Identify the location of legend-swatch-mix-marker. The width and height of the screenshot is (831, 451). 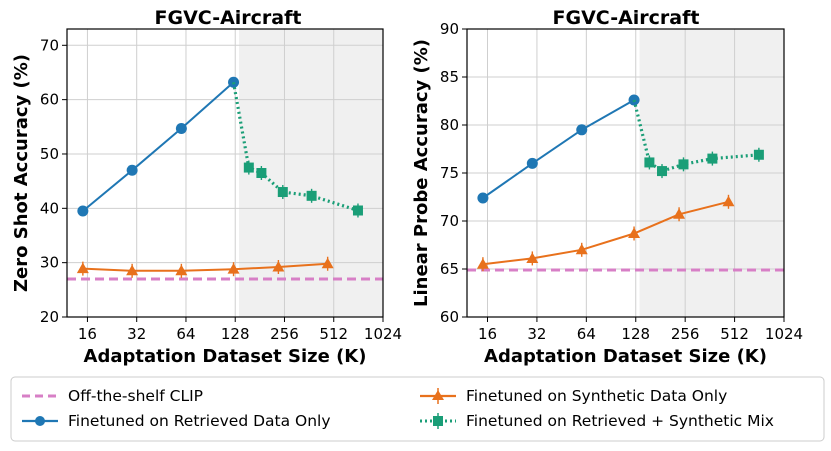
(438, 421).